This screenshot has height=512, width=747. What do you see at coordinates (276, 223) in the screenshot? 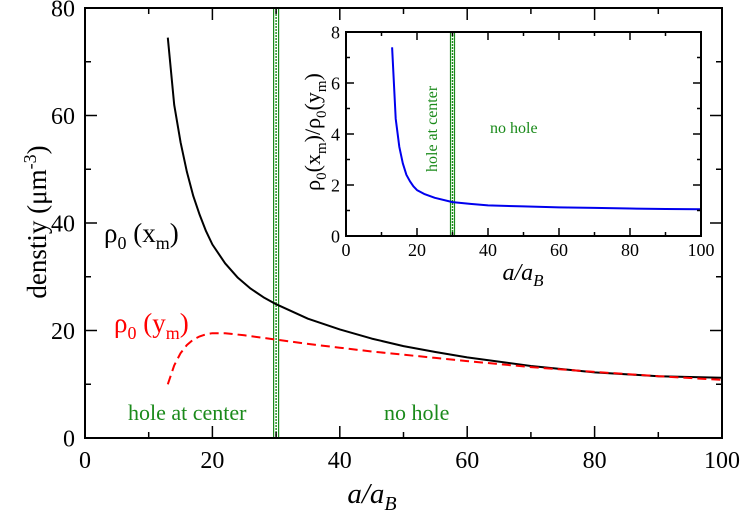
I see `main-hole-boundary-line` at bounding box center [276, 223].